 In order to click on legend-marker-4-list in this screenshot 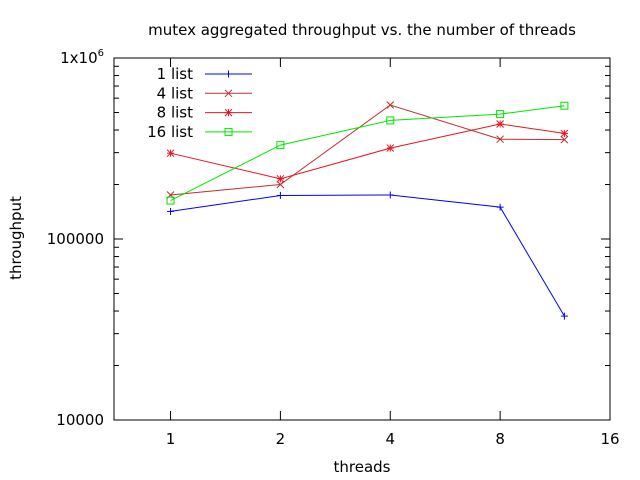, I will do `click(228, 93)`.